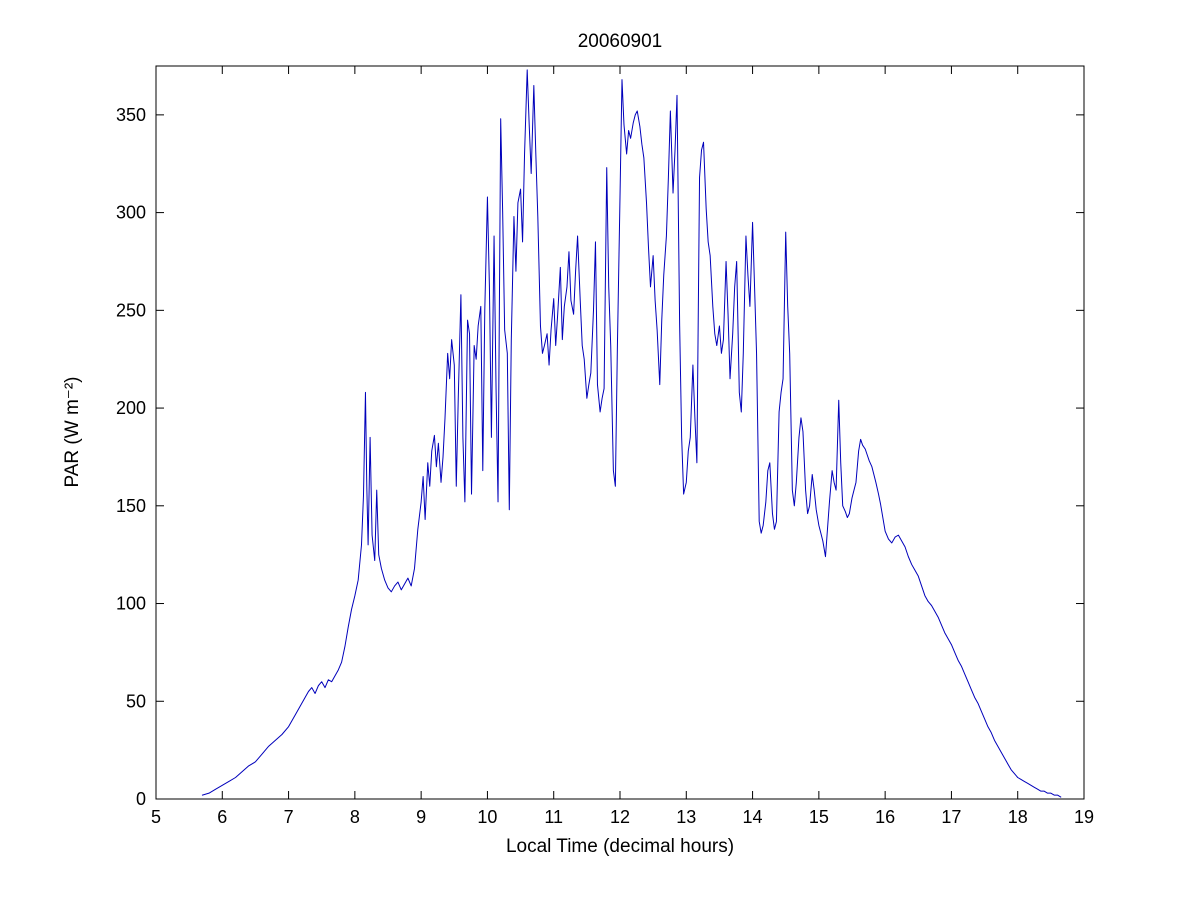 The height and width of the screenshot is (905, 1200). I want to click on x-tick-label: 14, so click(753, 817).